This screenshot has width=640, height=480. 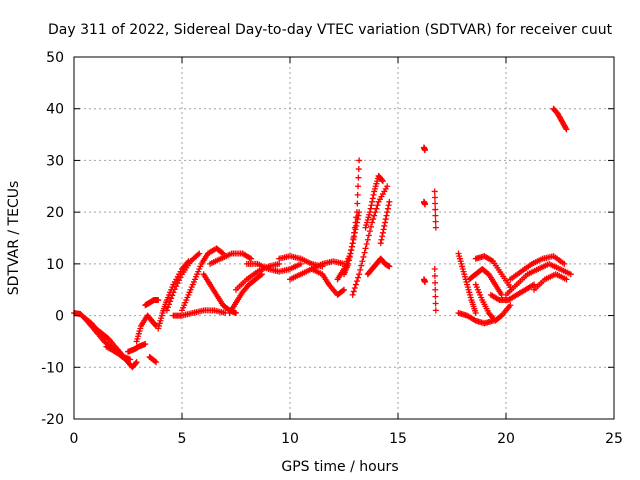 I want to click on x-tick-labels: 0 5 10 15 20 25, so click(x=346, y=439).